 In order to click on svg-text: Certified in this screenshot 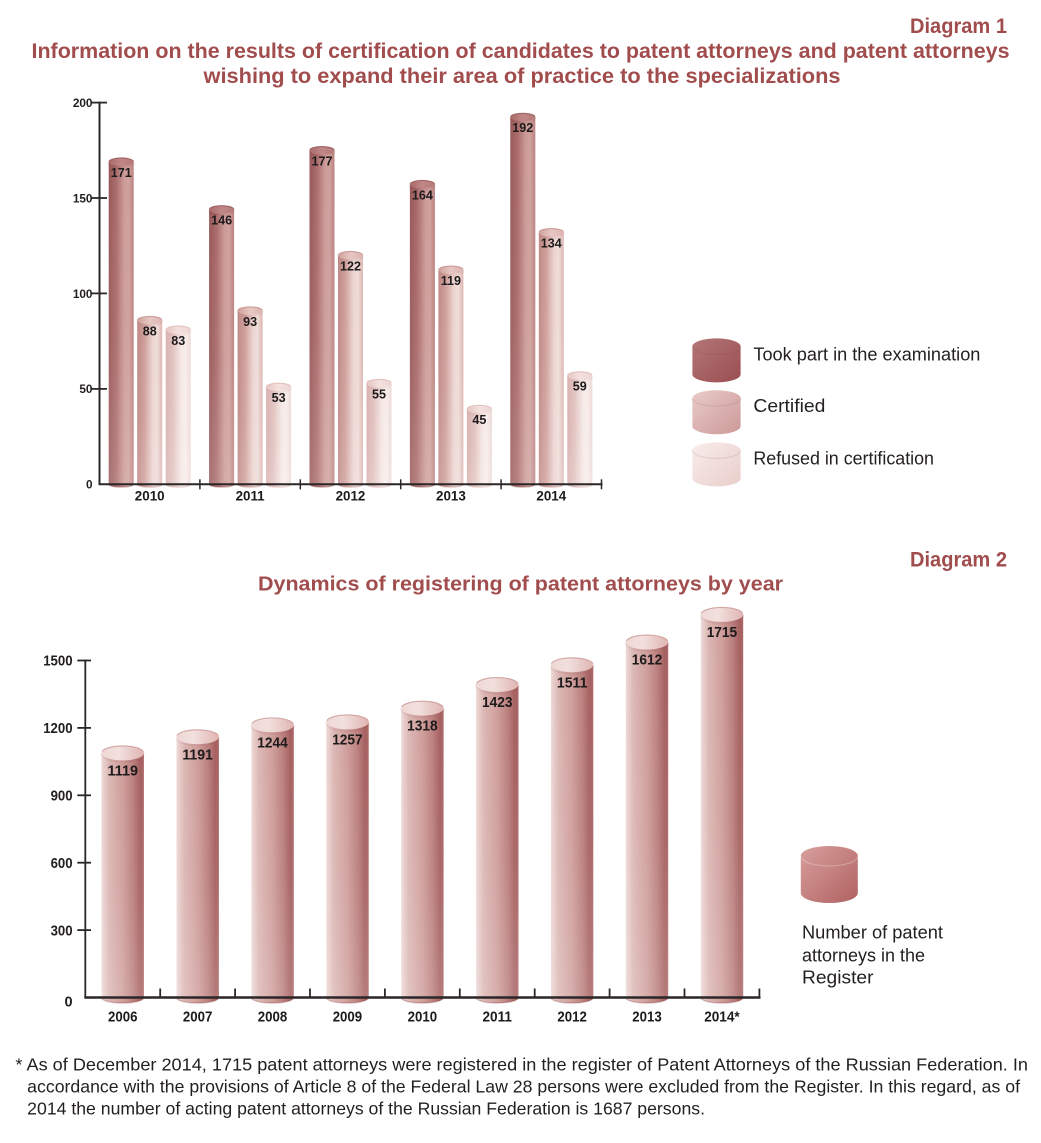, I will do `click(789, 405)`.